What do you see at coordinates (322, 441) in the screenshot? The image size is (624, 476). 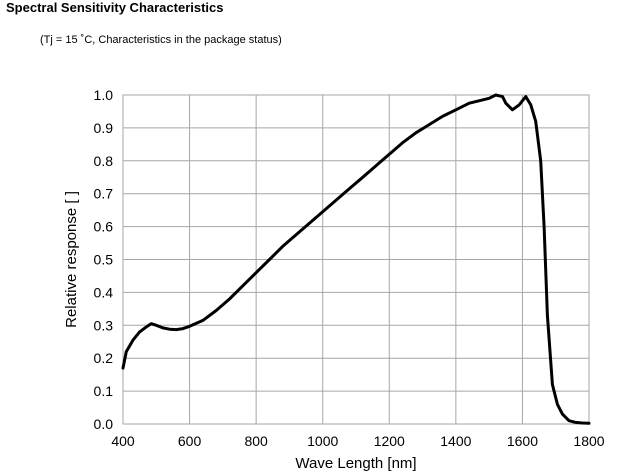 I see `x-tick-label: 1000` at bounding box center [322, 441].